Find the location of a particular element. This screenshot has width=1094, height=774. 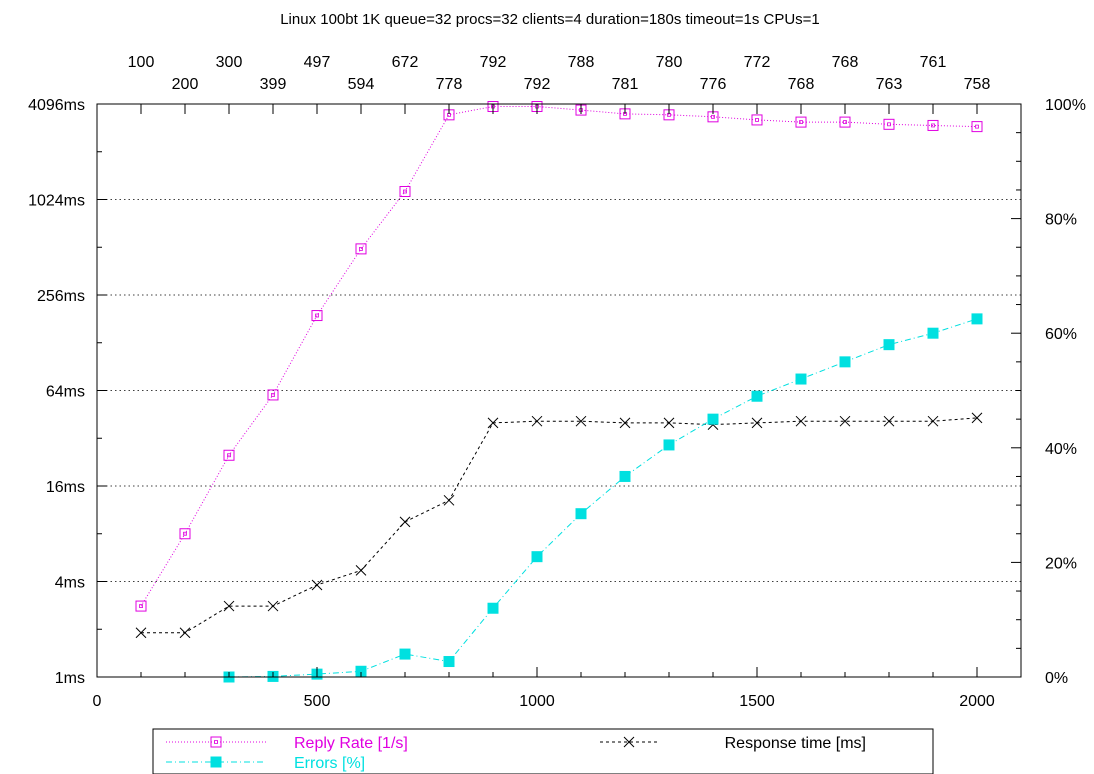

legend-label: Response time [ms] is located at coordinates (795, 743).